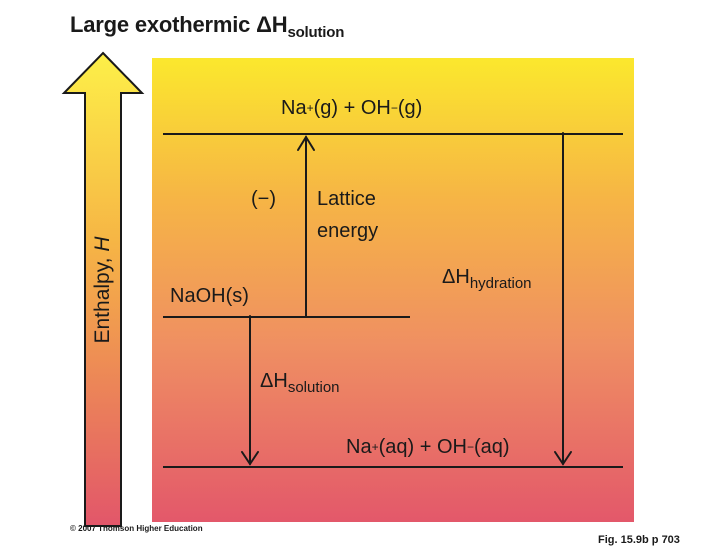 The height and width of the screenshot is (546, 720). I want to click on title-main: Large exothermic, so click(163, 24).